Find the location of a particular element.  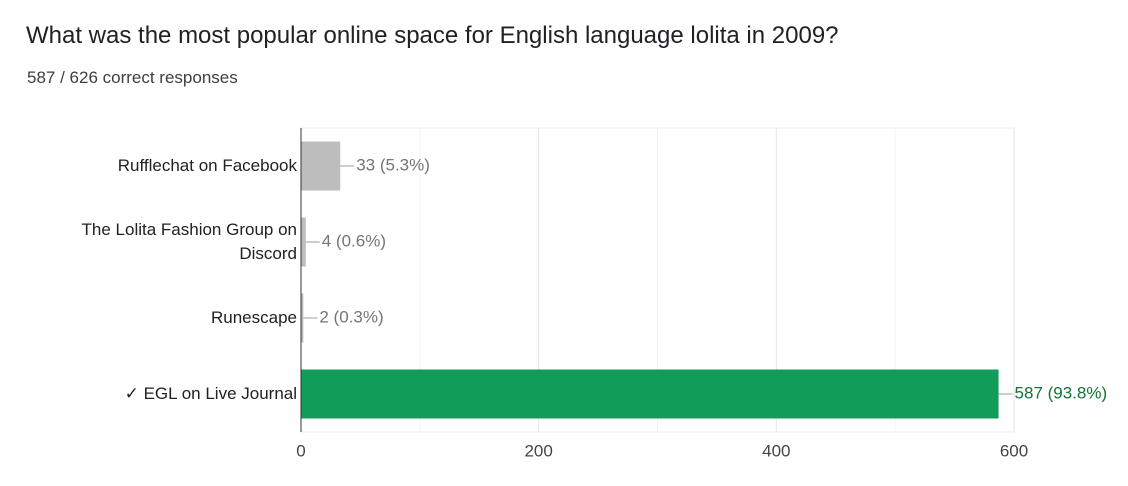

category-label: Runescape is located at coordinates (253, 317).